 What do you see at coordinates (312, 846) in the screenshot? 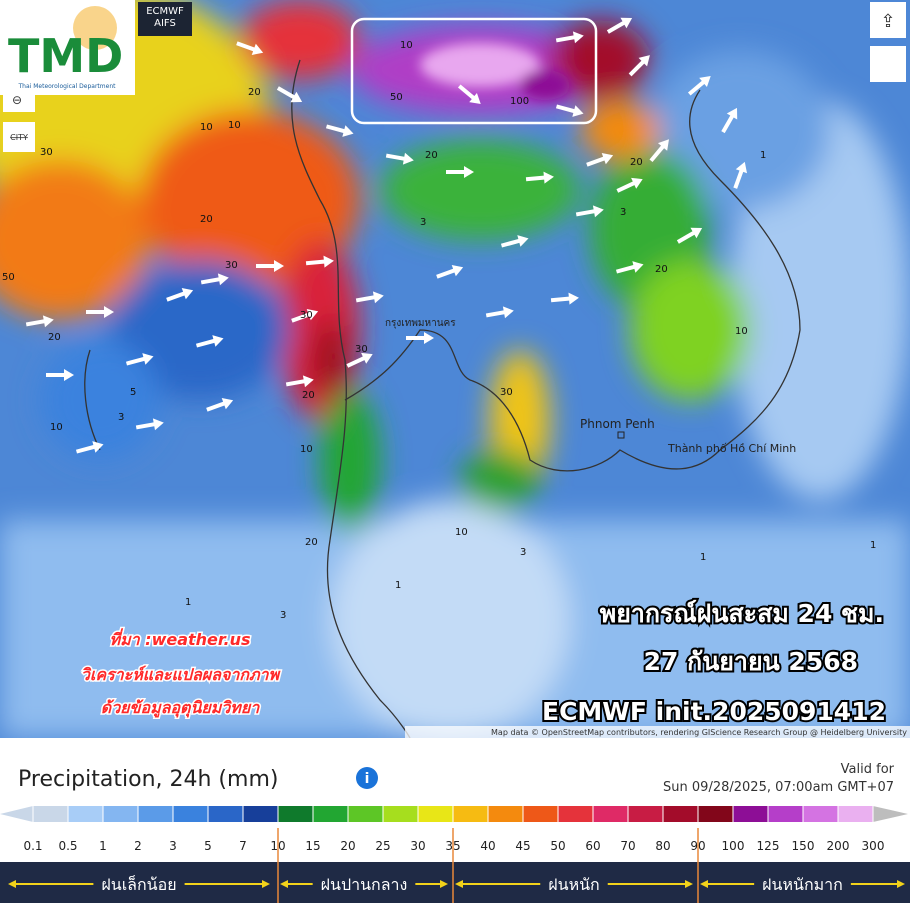
I see `scale-label: 15` at bounding box center [312, 846].